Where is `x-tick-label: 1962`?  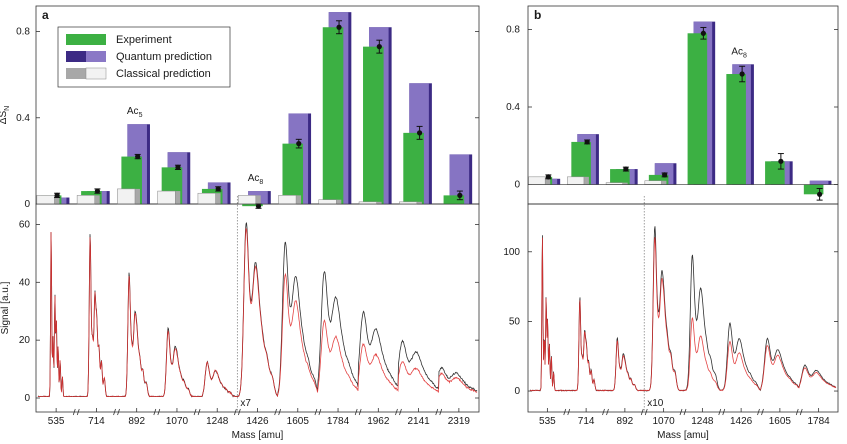
x-tick-label: 1962 is located at coordinates (378, 421).